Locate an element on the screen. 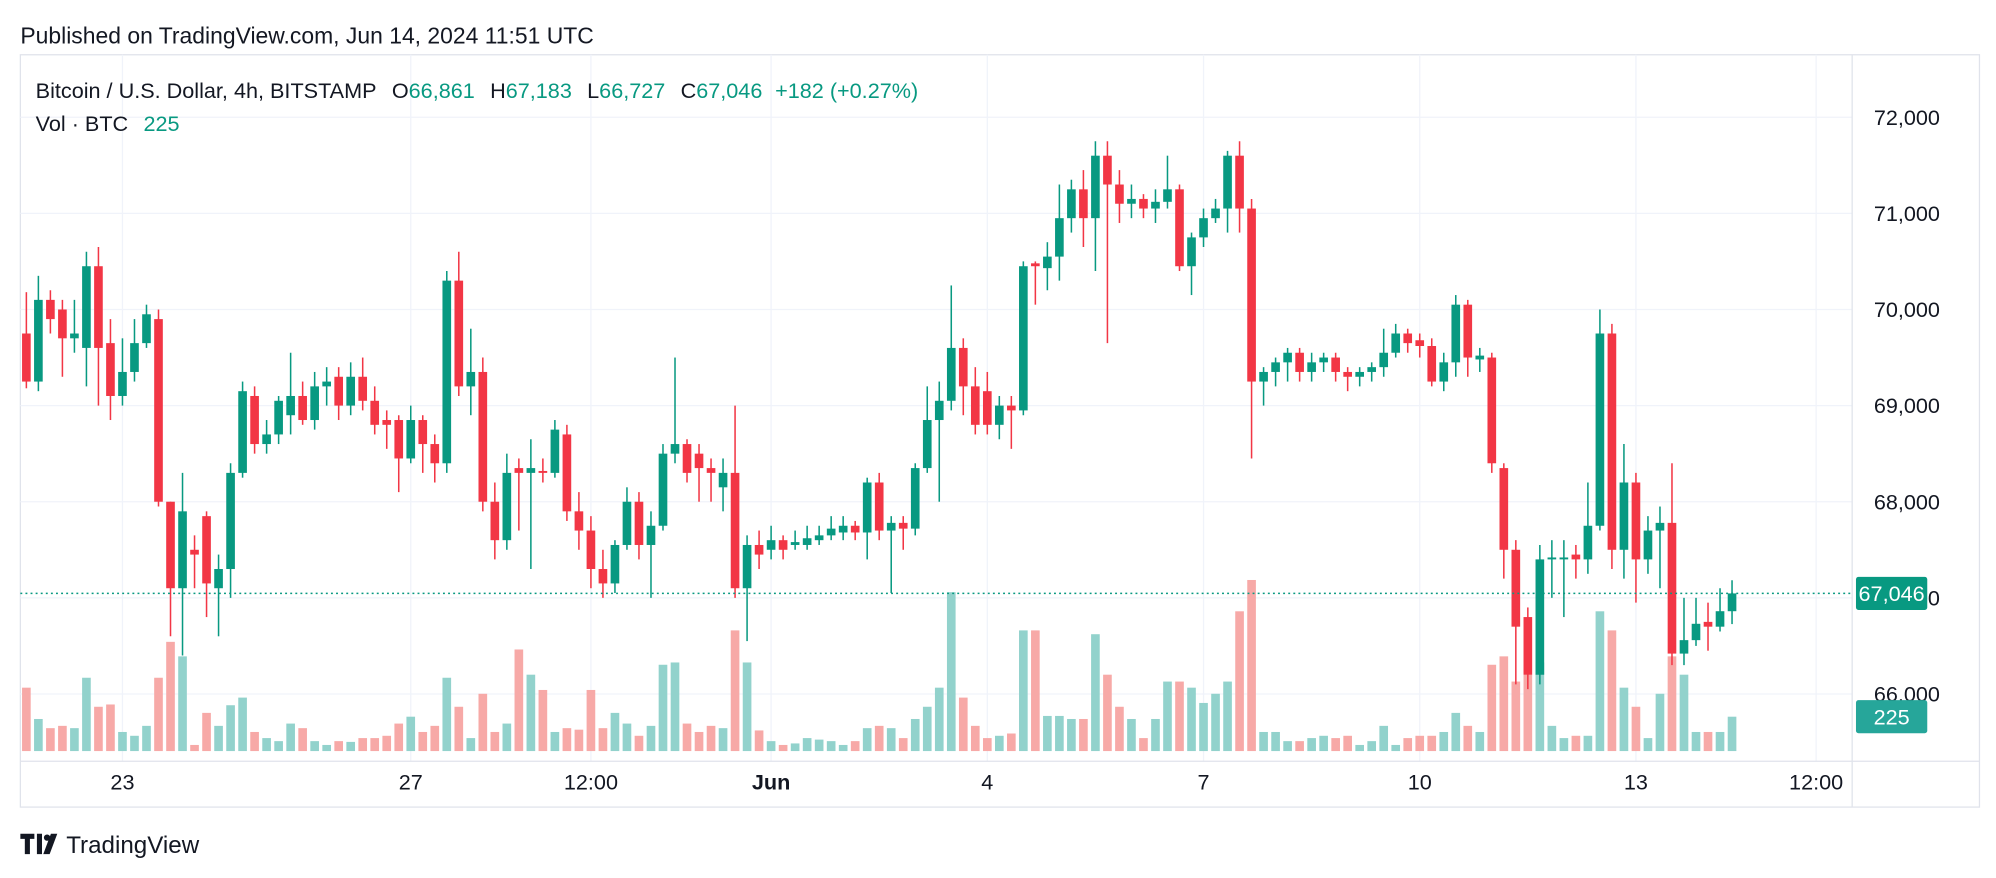 The image size is (1996, 878). legend-key: H is located at coordinates (498, 90).